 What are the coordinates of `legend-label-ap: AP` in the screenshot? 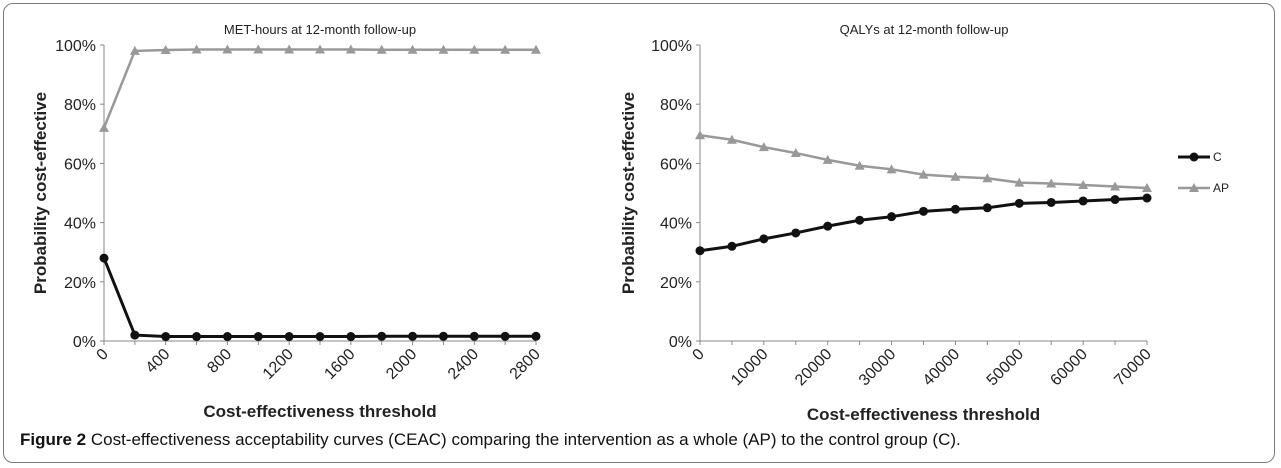 It's located at (1221, 188).